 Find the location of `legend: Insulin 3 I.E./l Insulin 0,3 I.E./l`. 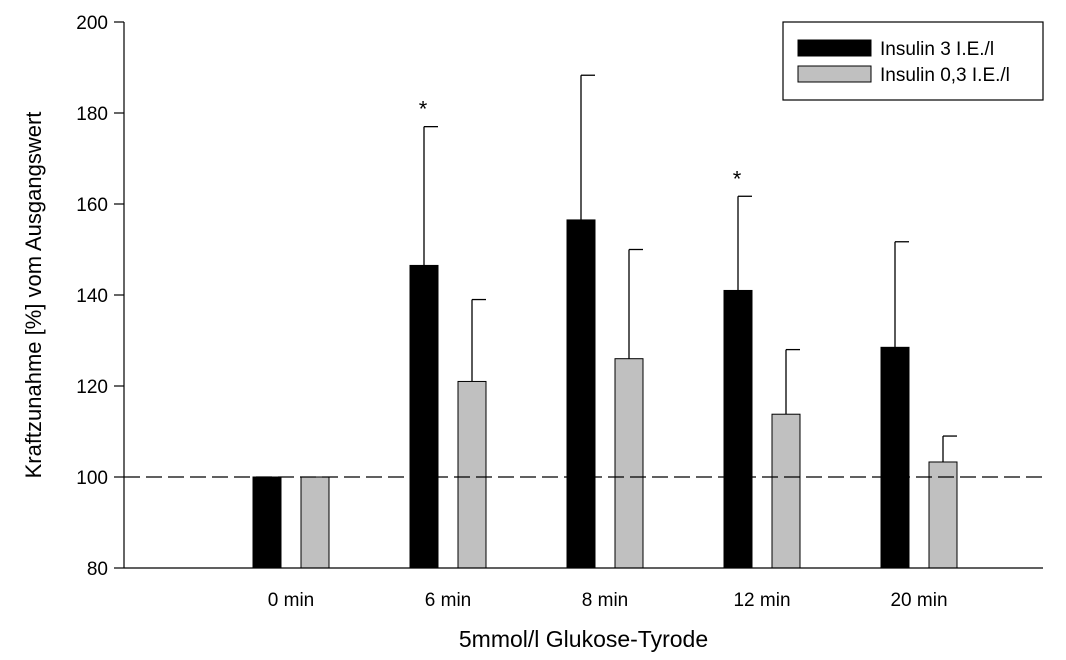

legend: Insulin 3 I.E./l Insulin 0,3 I.E./l is located at coordinates (913, 61).